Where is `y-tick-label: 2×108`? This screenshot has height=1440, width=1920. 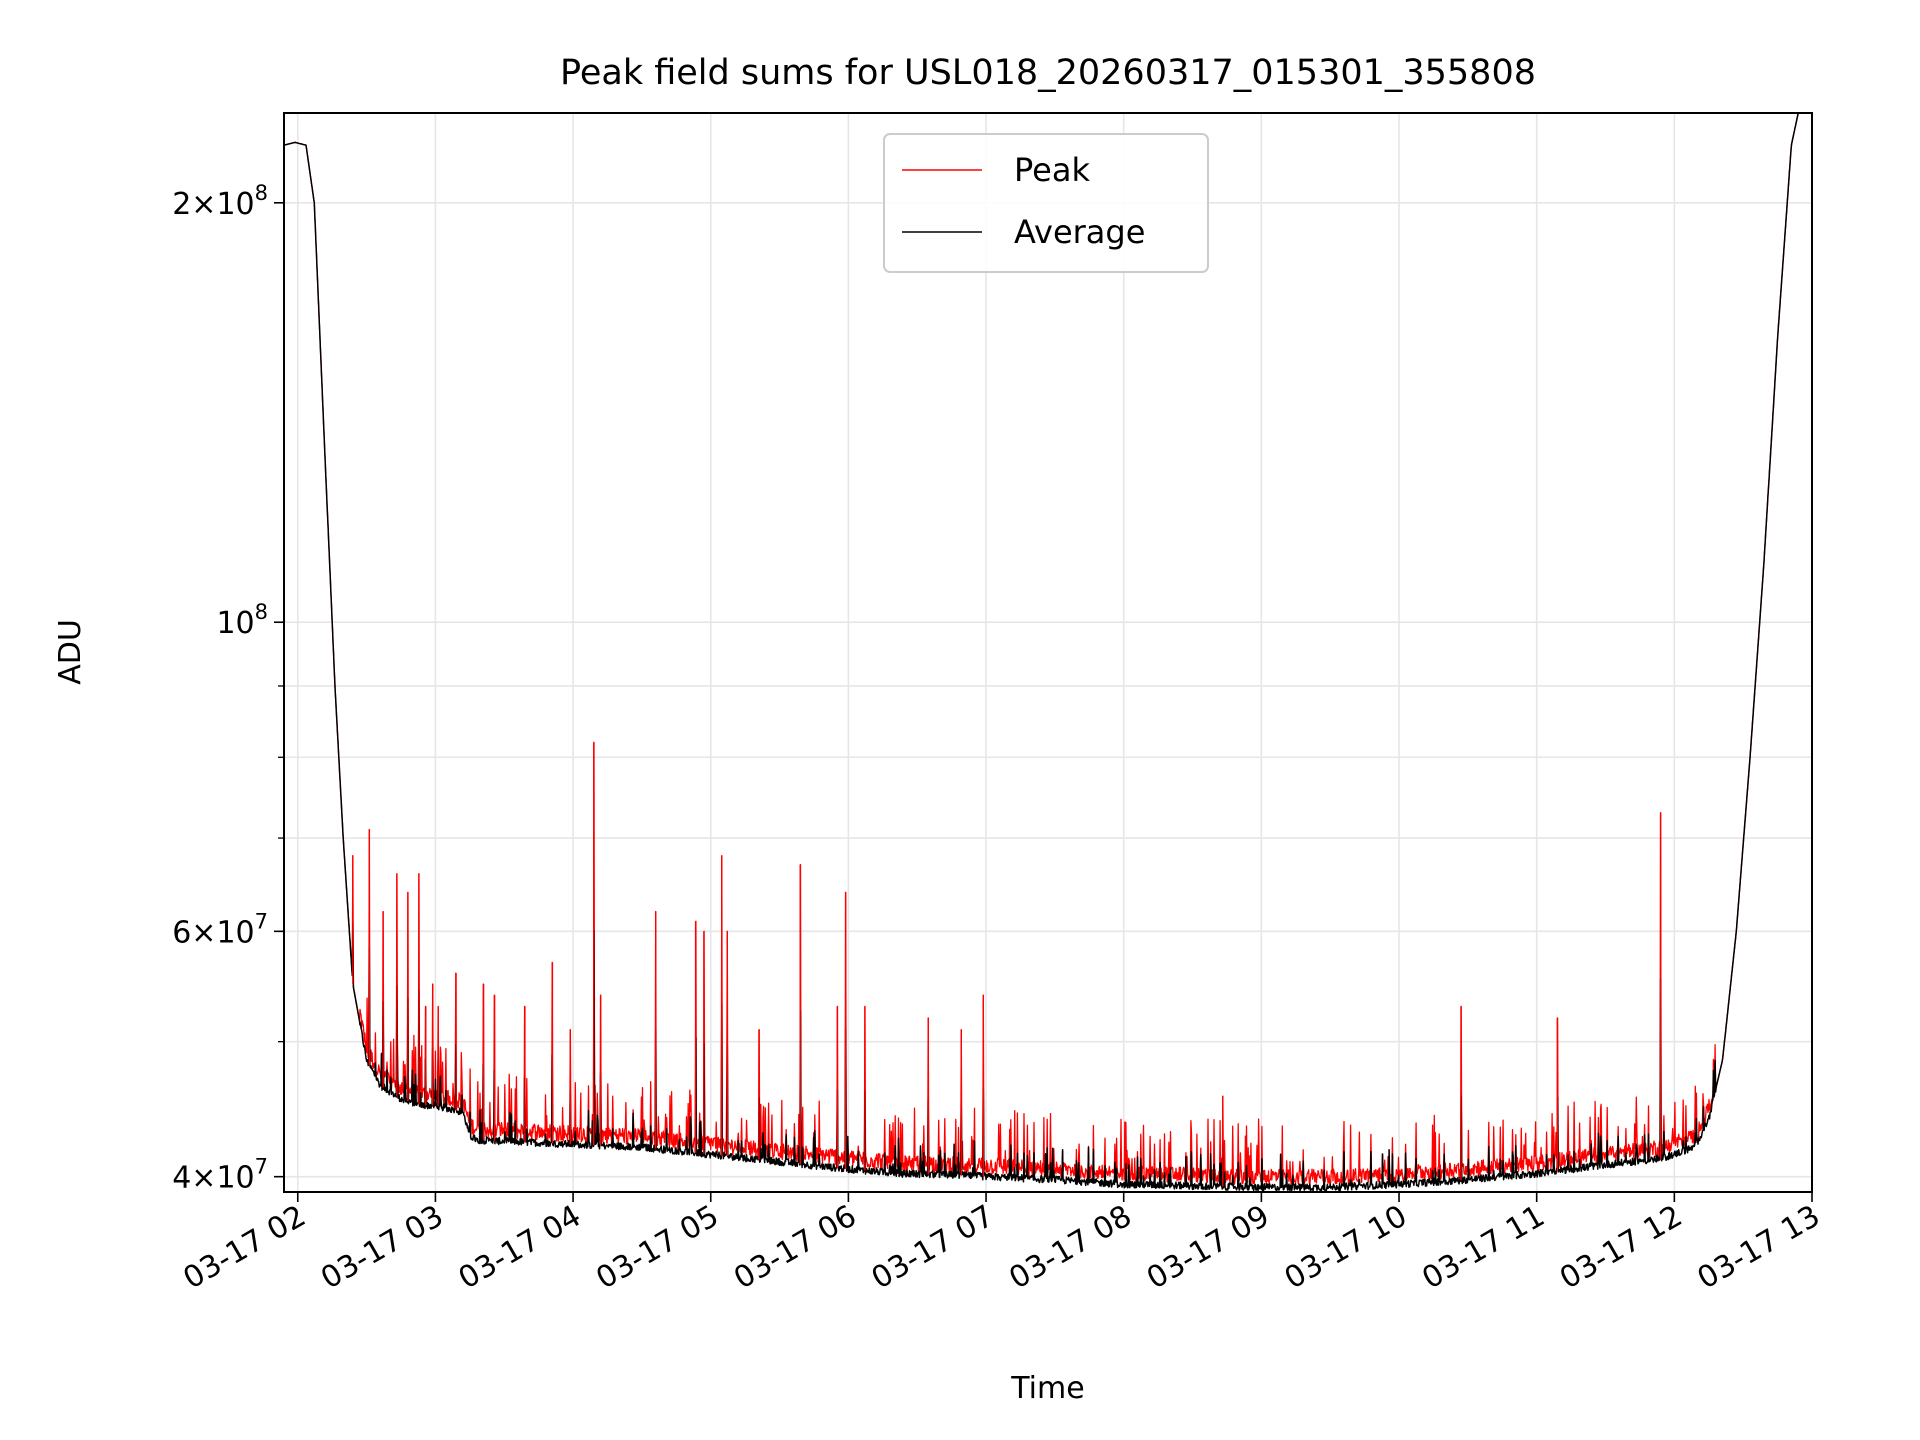
y-tick-label: 2×108 is located at coordinates (220, 201).